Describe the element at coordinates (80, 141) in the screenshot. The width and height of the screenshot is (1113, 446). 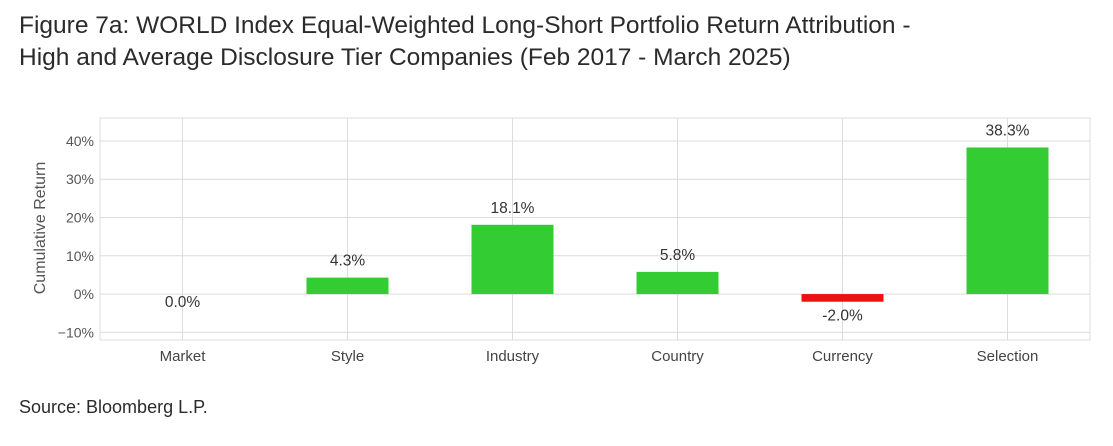
I see `y-tick-label: 40%` at that location.